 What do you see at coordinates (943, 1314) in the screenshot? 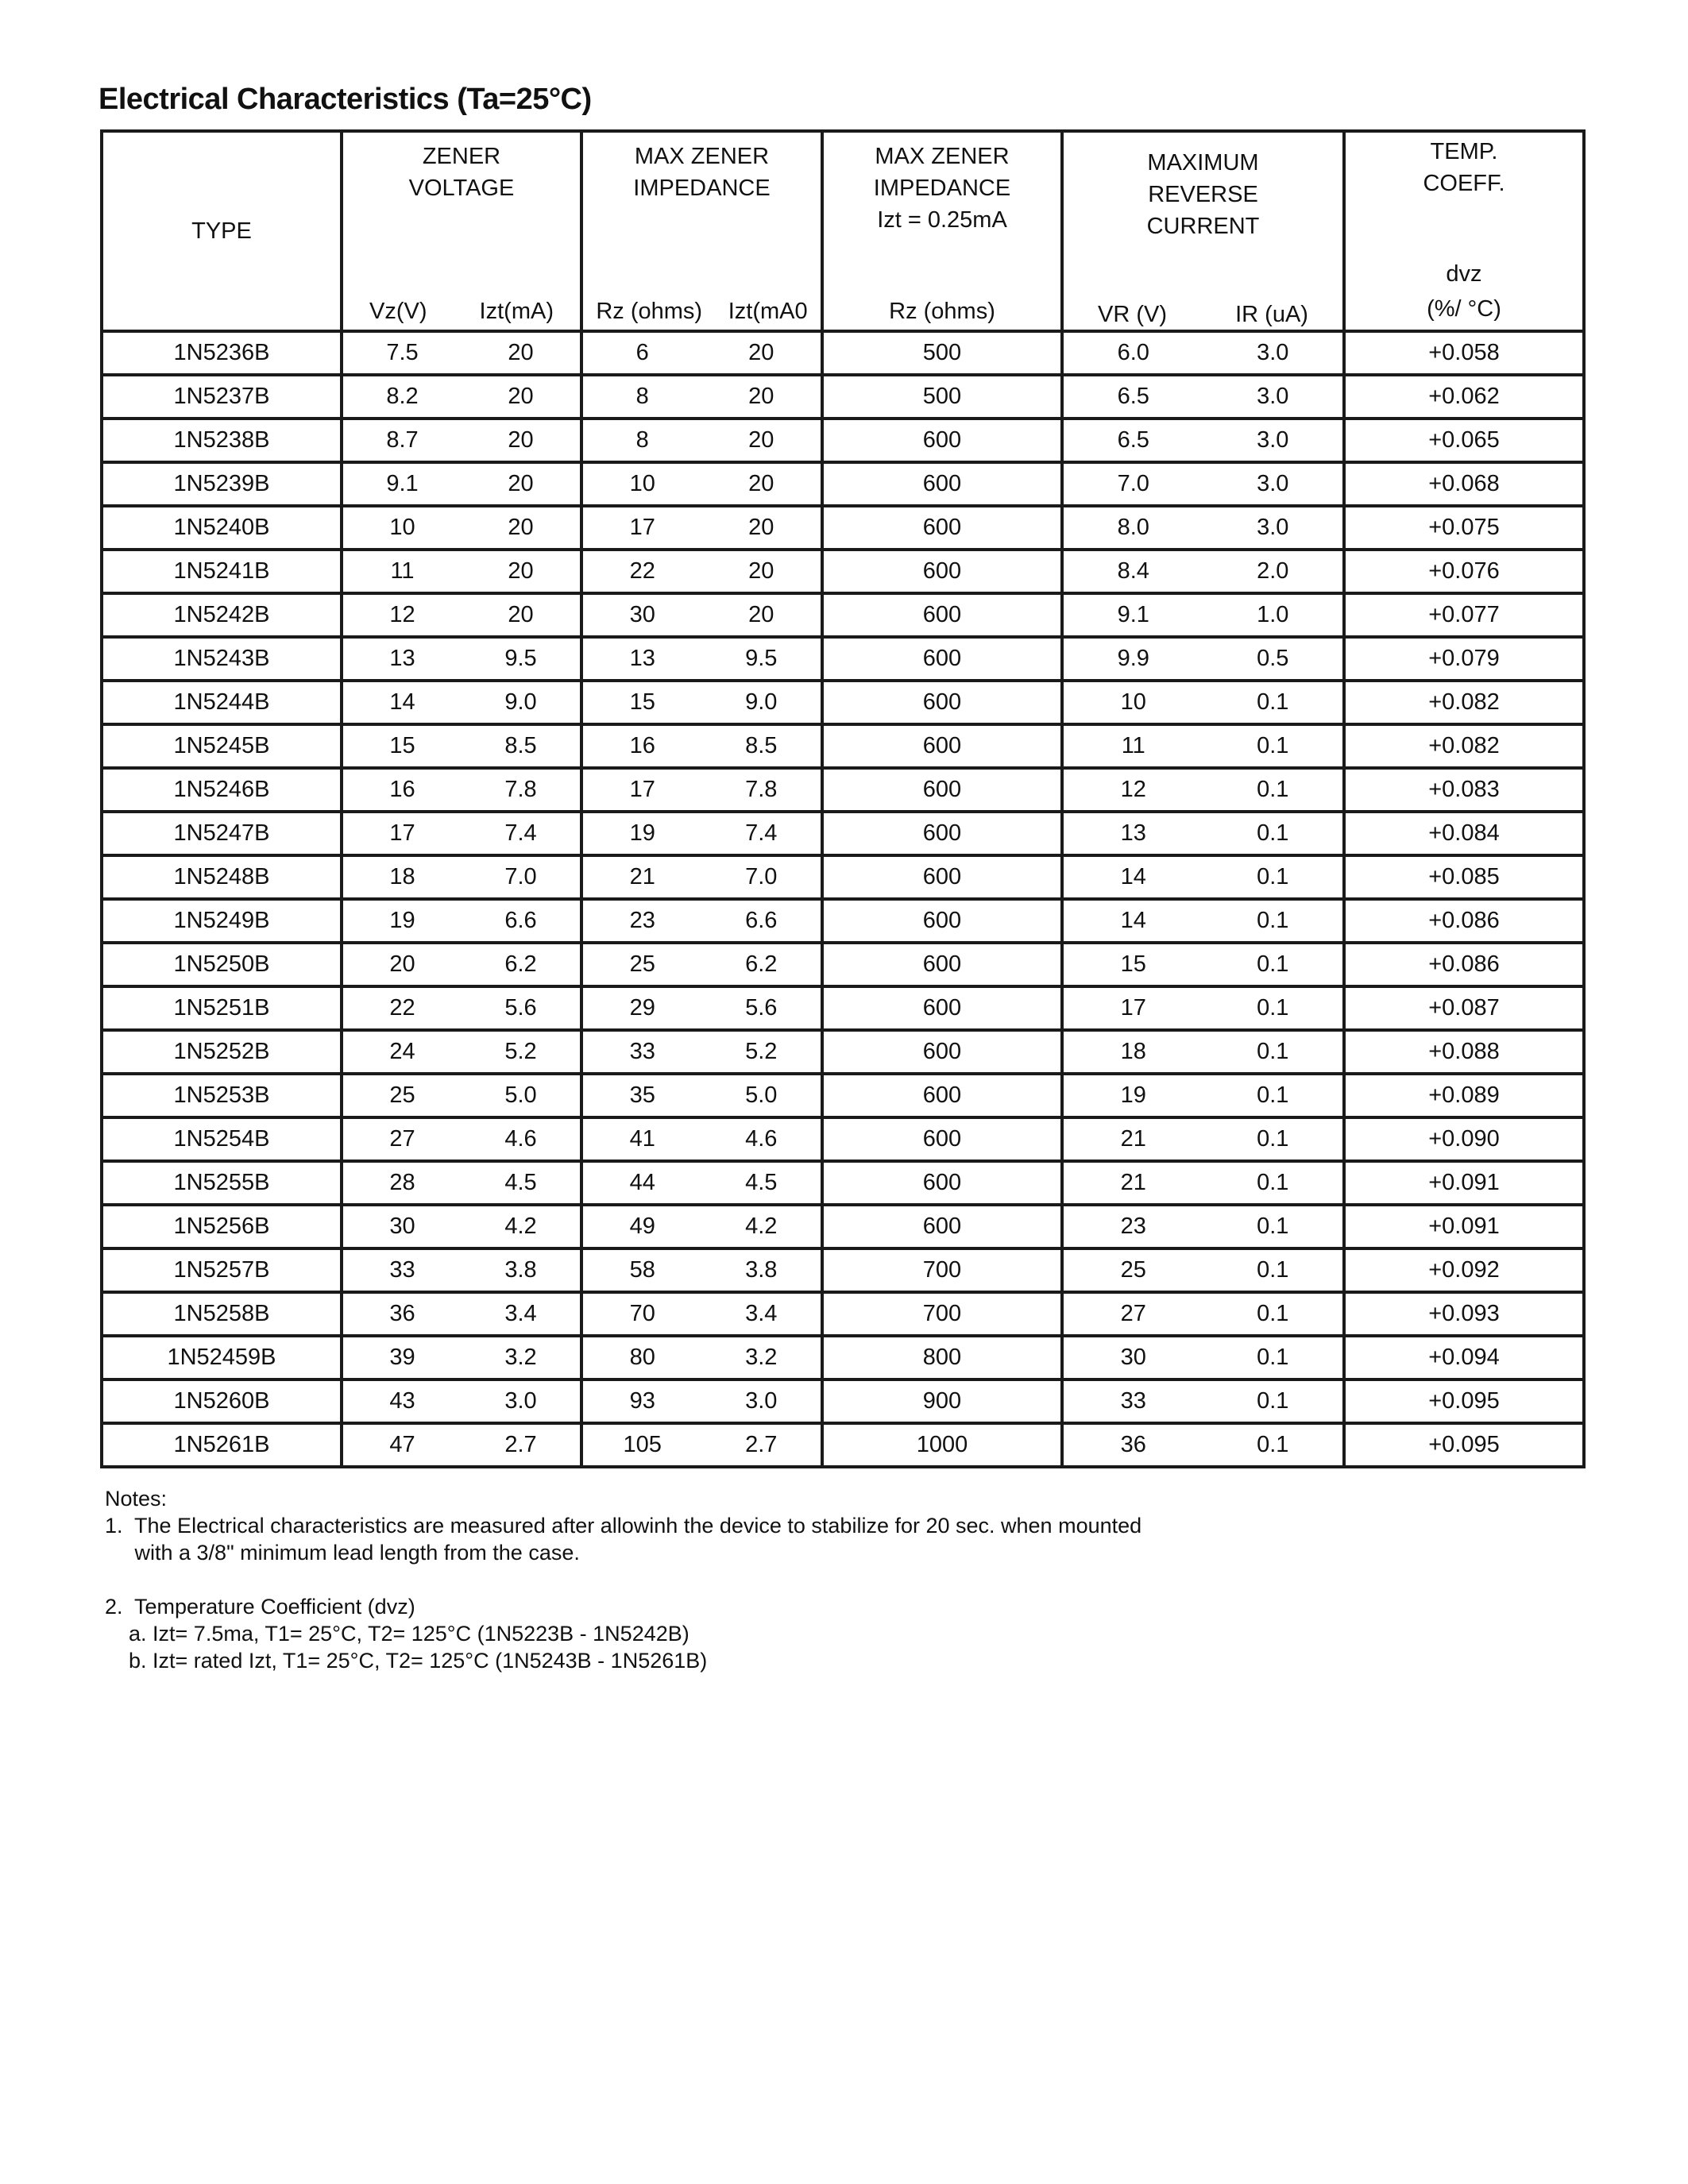
I see `table-cell: 700` at bounding box center [943, 1314].